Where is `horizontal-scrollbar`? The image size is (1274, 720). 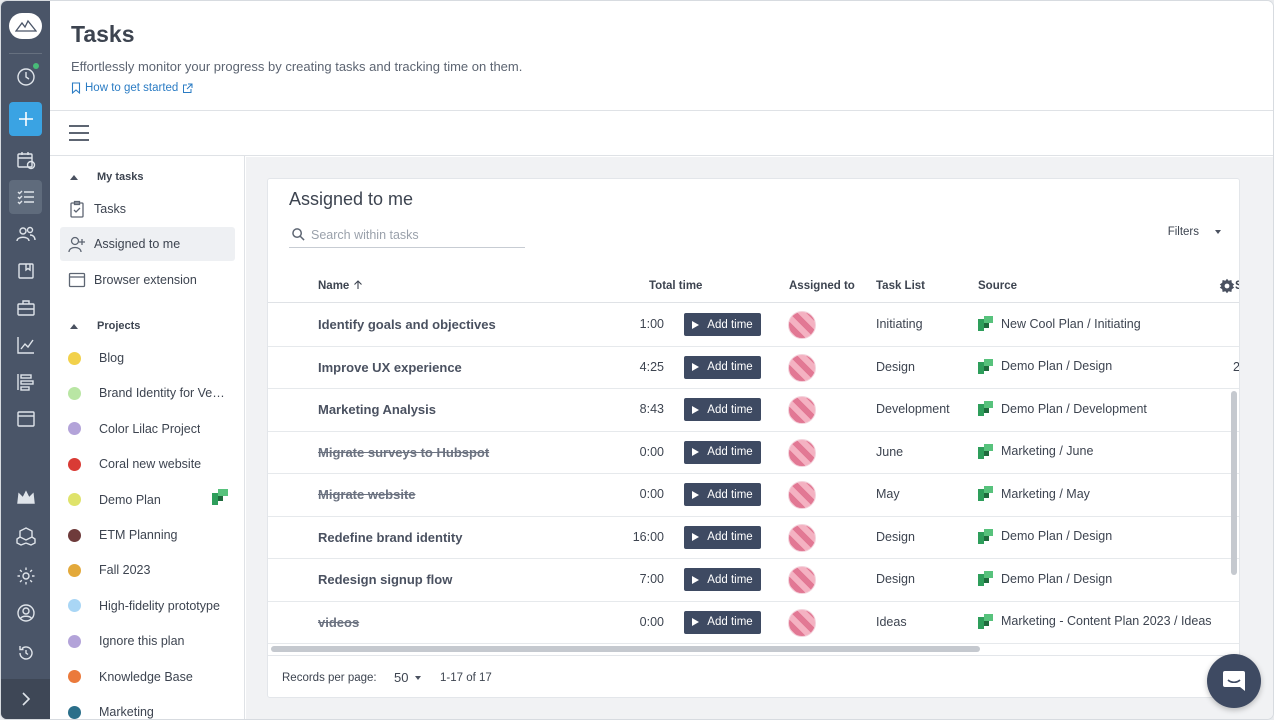 horizontal-scrollbar is located at coordinates (625, 649).